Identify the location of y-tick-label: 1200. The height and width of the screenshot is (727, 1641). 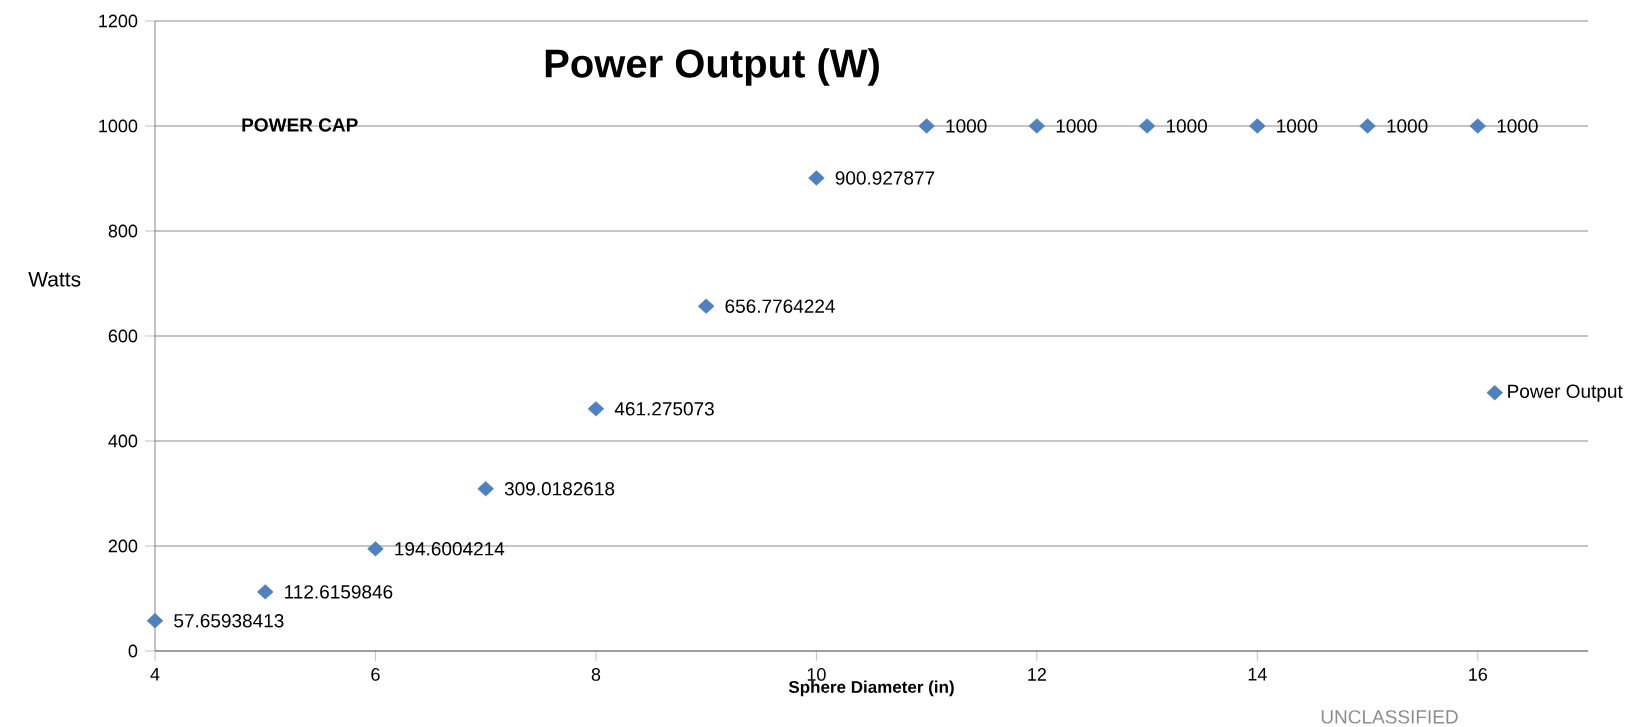
(118, 21).